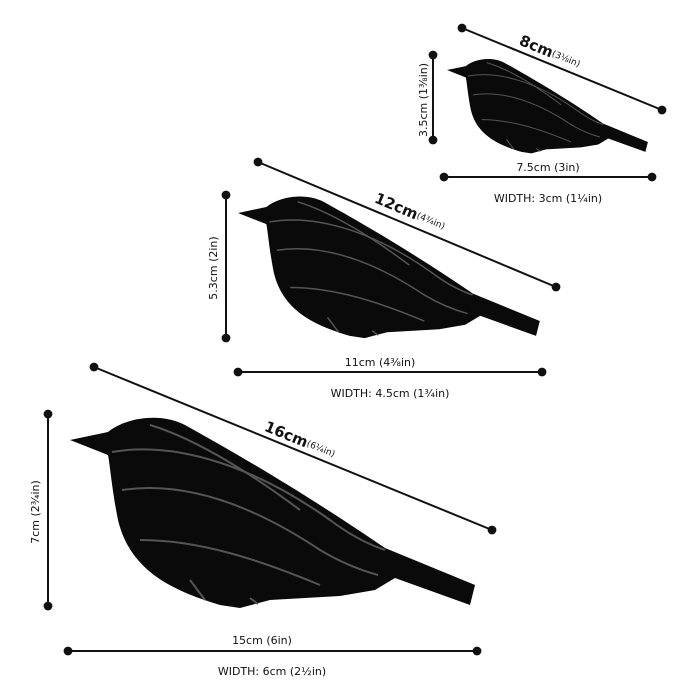  I want to click on width-label: WIDTH: 3cm (1¼in), so click(548, 198).